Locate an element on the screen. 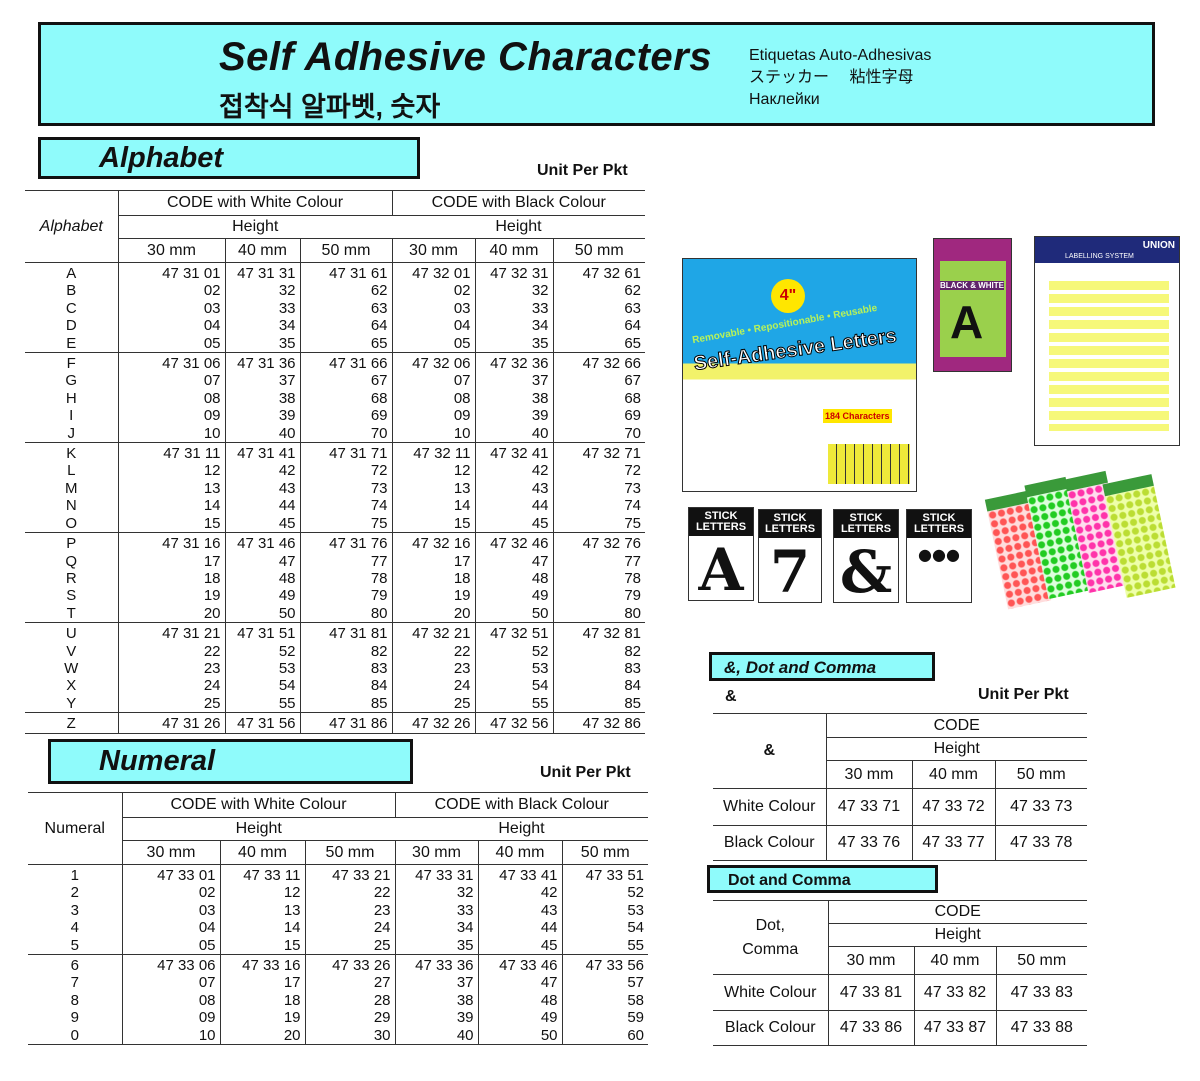  alphabet-unit-label: Unit Per Pkt is located at coordinates (582, 170).